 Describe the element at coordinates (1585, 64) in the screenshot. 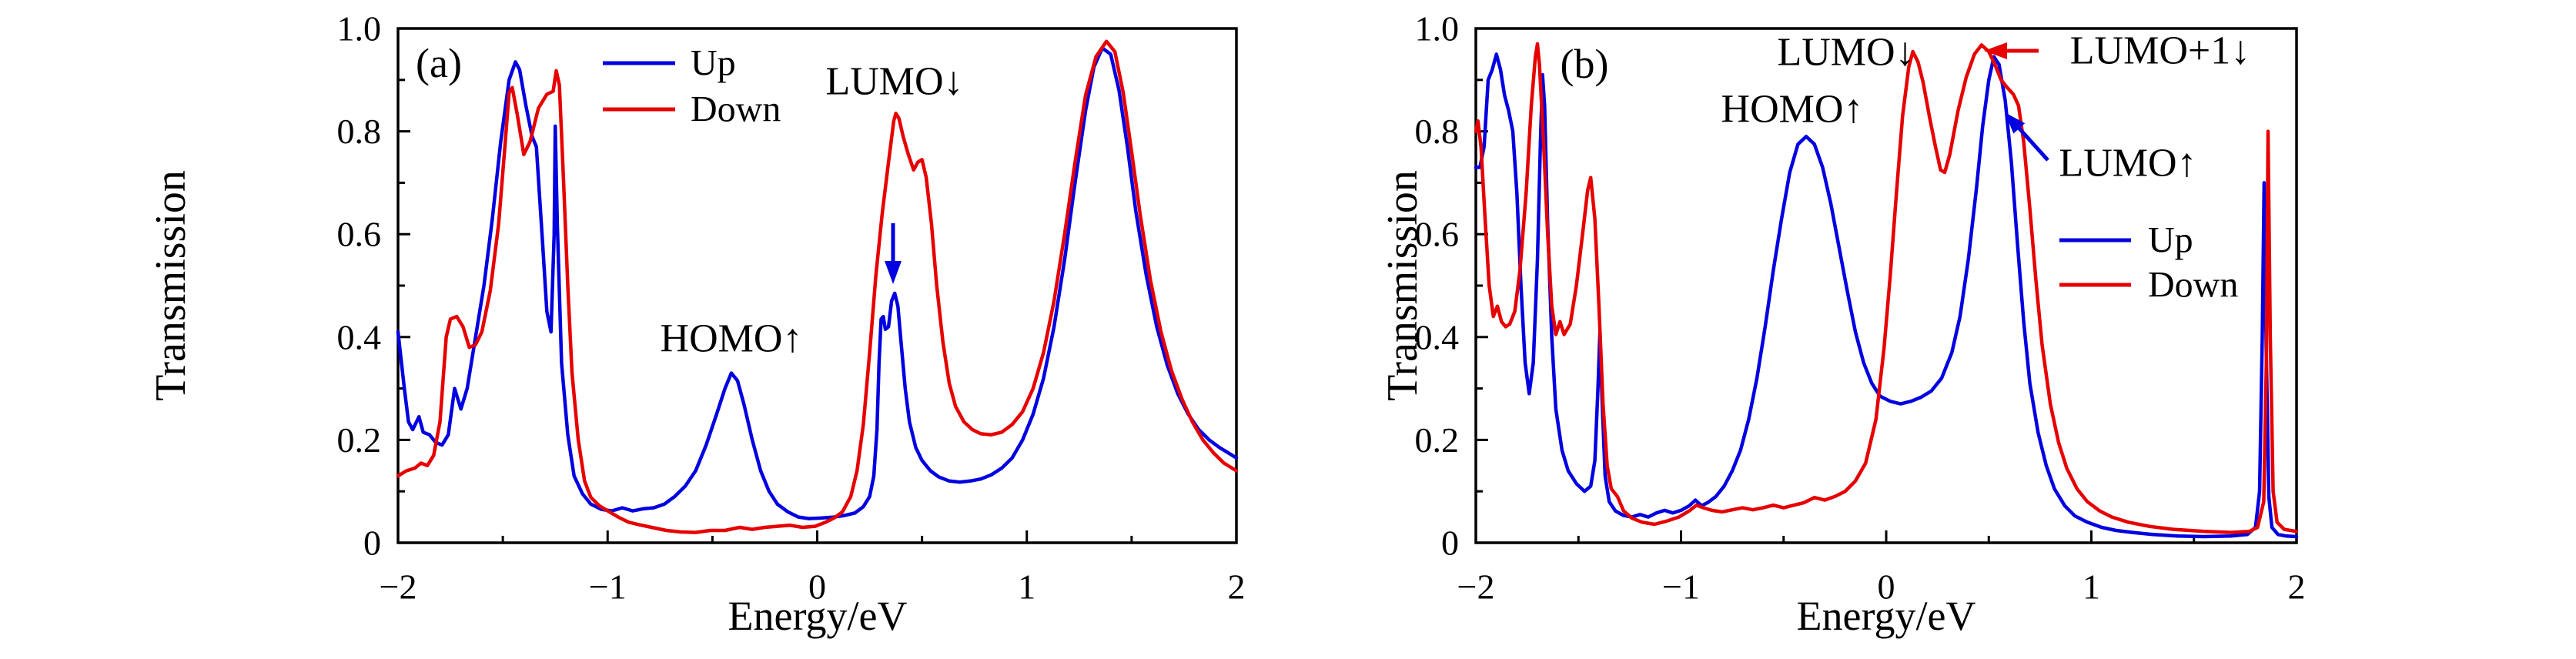

I see `panel-b-tag: (b)` at that location.